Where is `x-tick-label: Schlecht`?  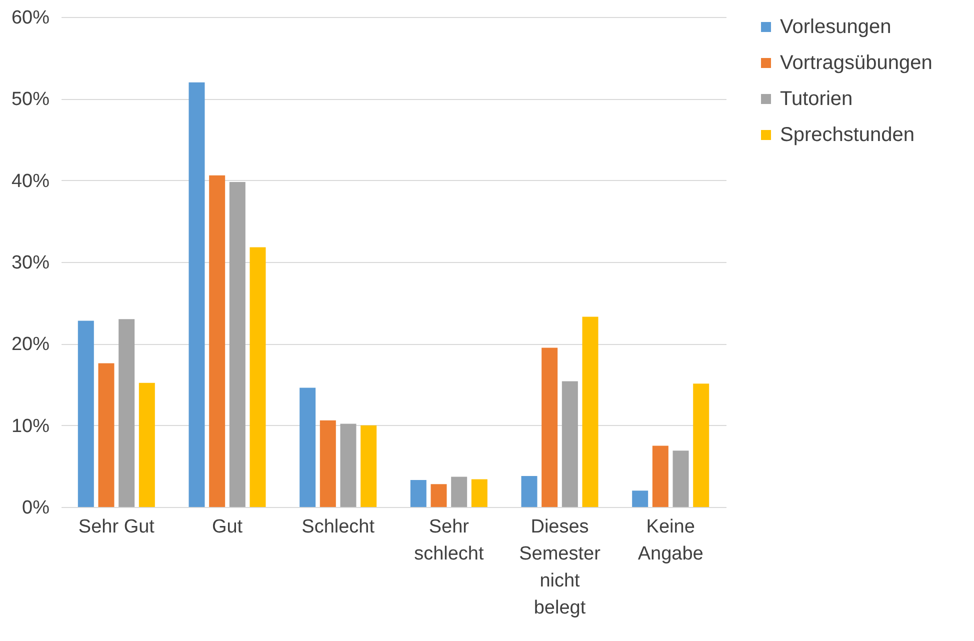
x-tick-label: Schlecht is located at coordinates (339, 527).